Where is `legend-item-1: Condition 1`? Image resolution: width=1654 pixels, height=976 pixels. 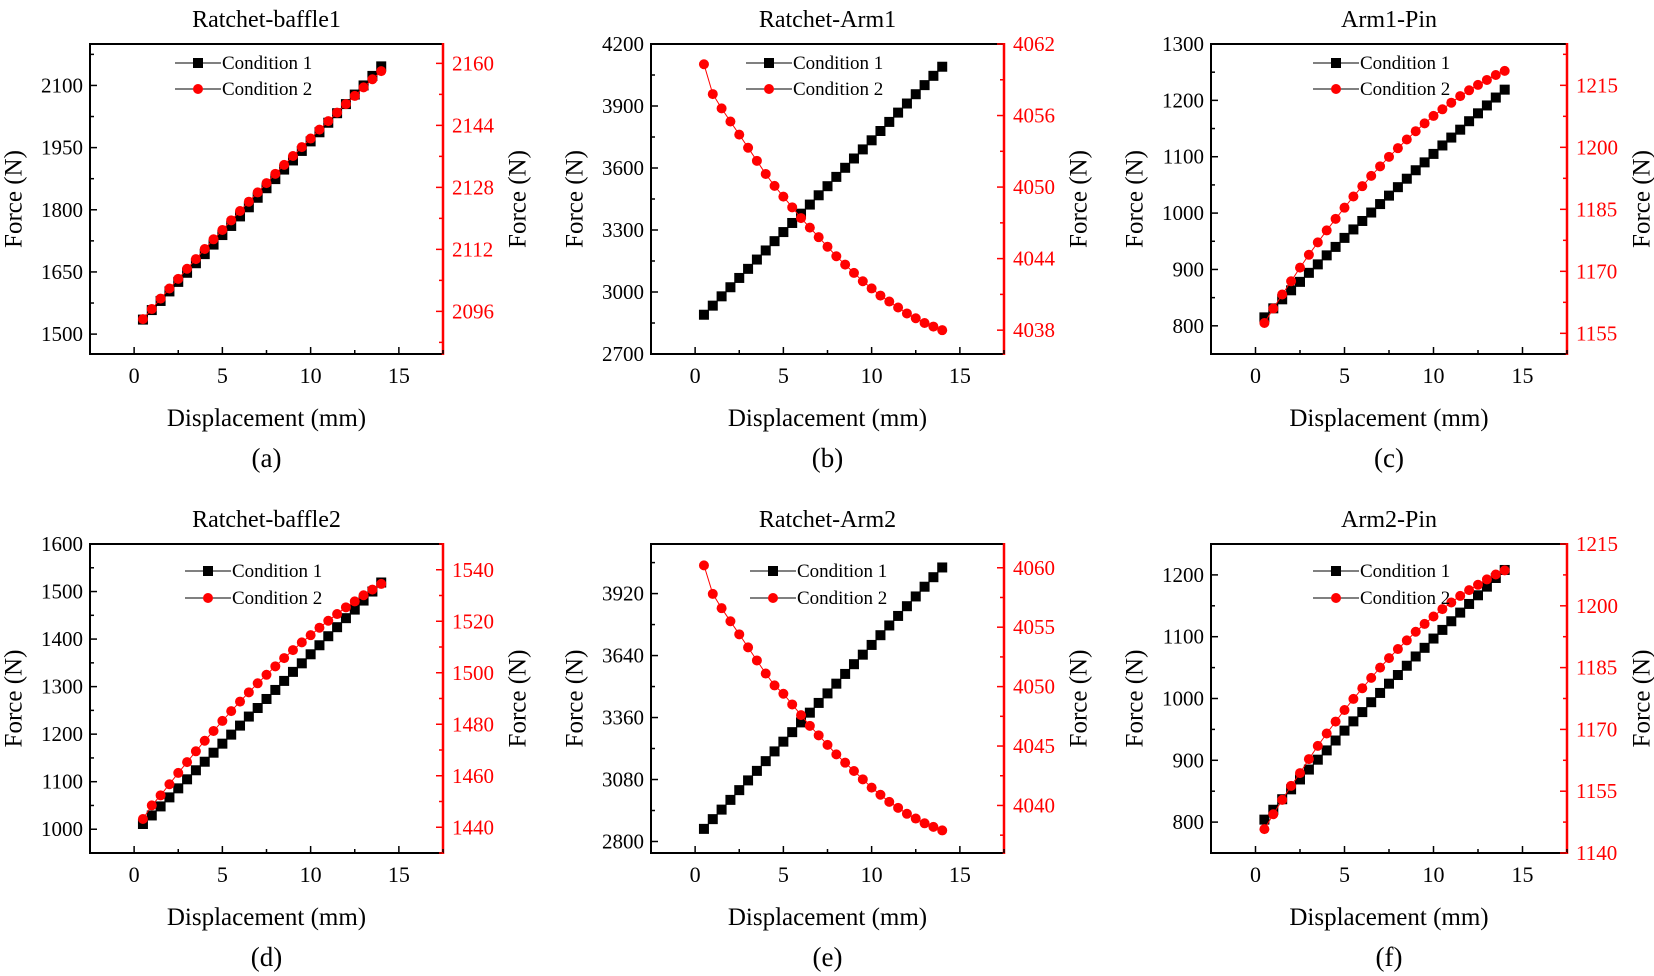
legend-item-1: Condition 1 is located at coordinates (814, 63).